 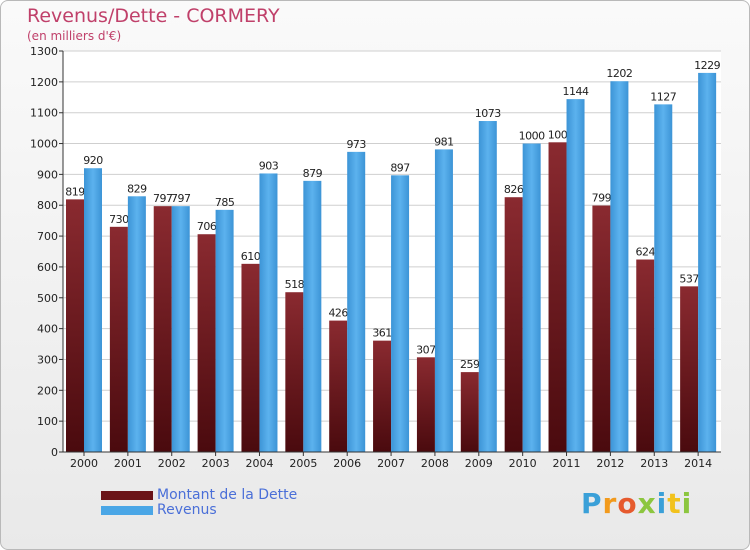 What do you see at coordinates (523, 463) in the screenshot?
I see `x-tick-label-2010: 2010` at bounding box center [523, 463].